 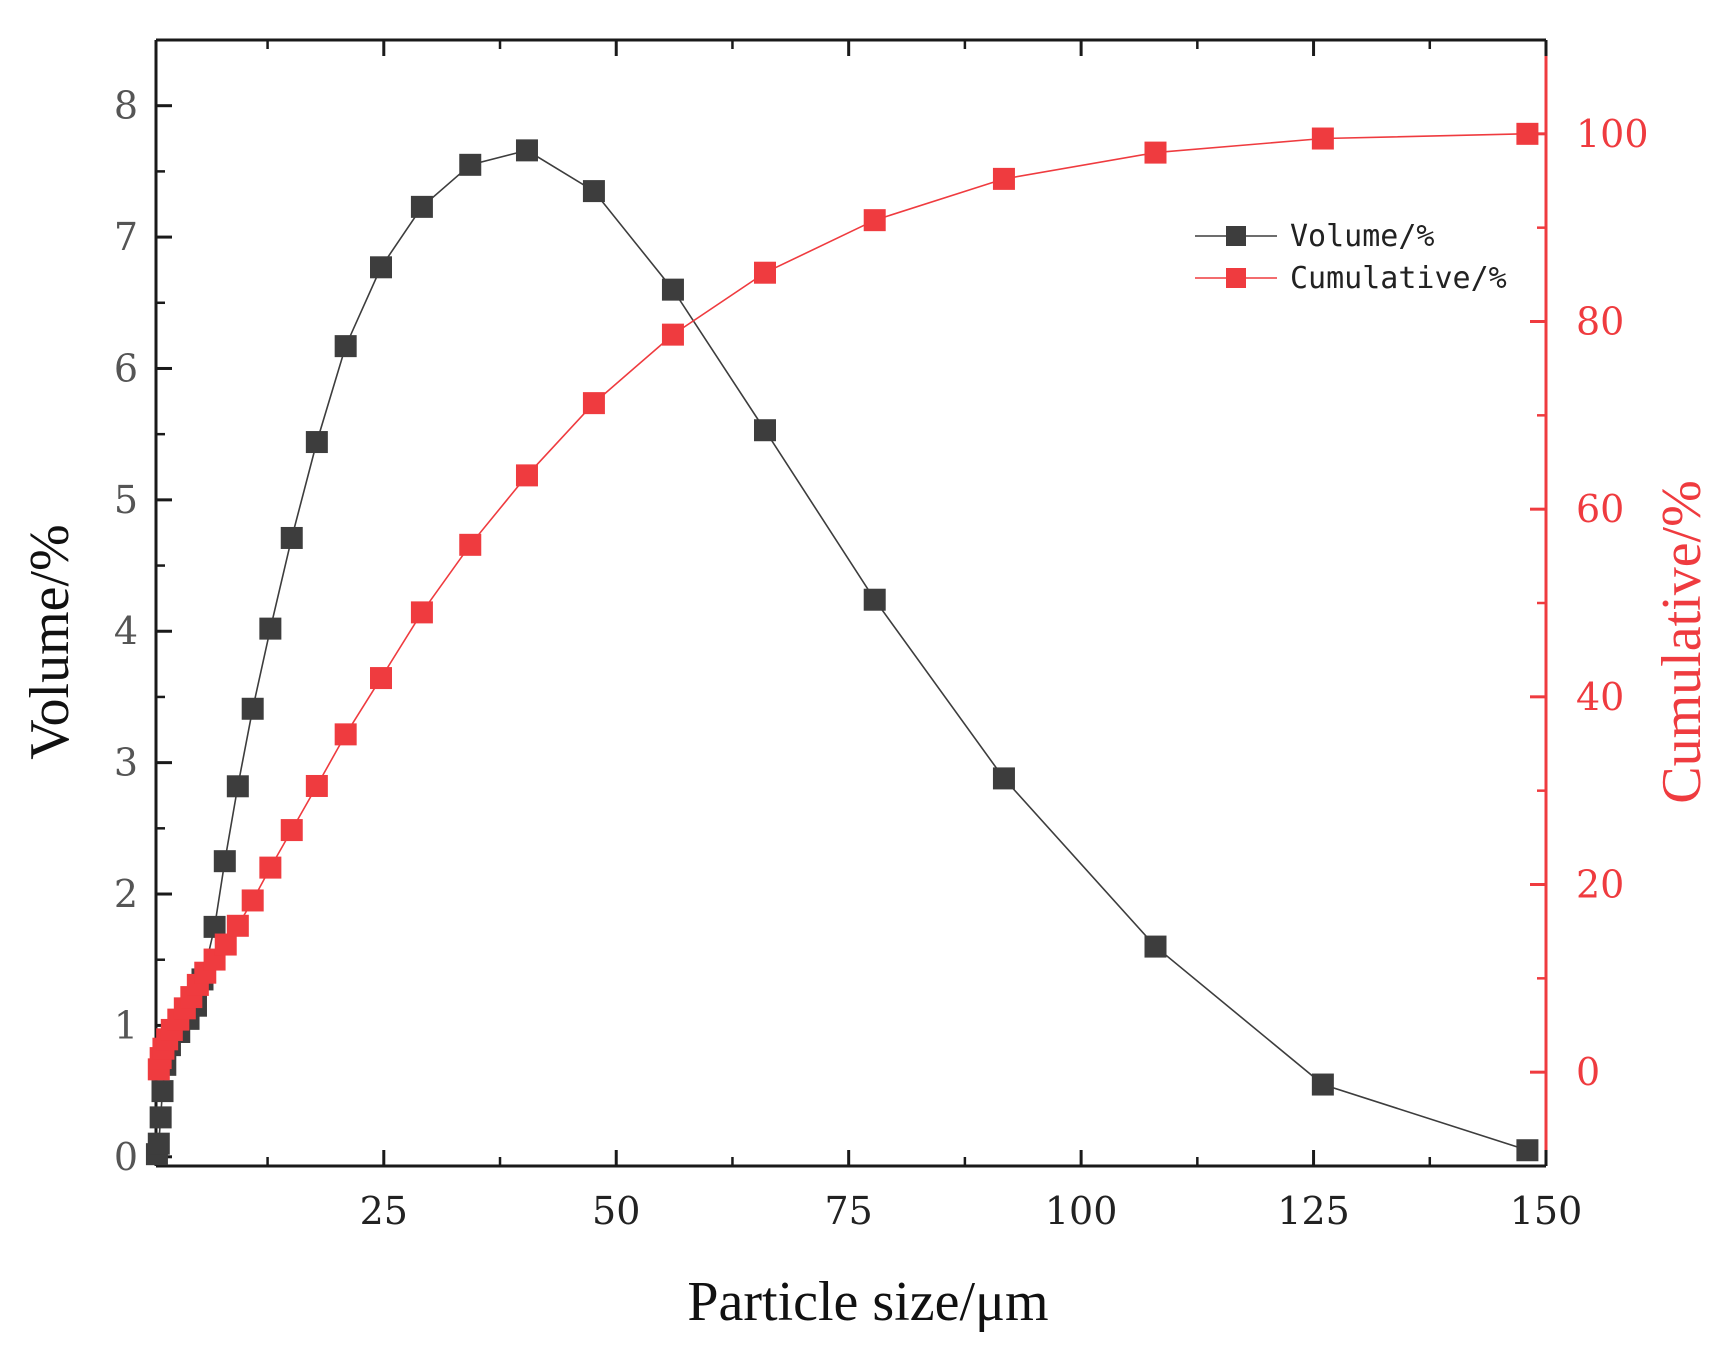 I want to click on y-left-tick-label: 1, so click(x=126, y=1025).